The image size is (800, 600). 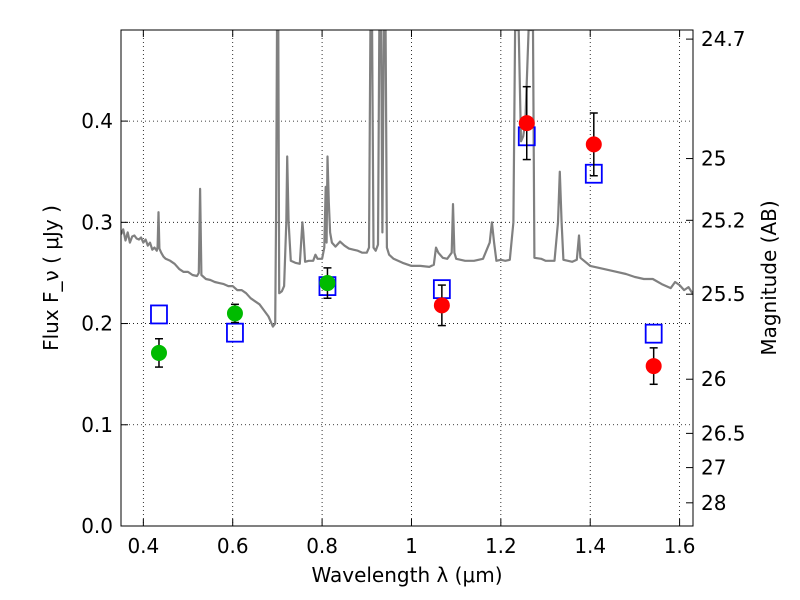 What do you see at coordinates (501, 546) in the screenshot?
I see `x-tick-label: 1.2` at bounding box center [501, 546].